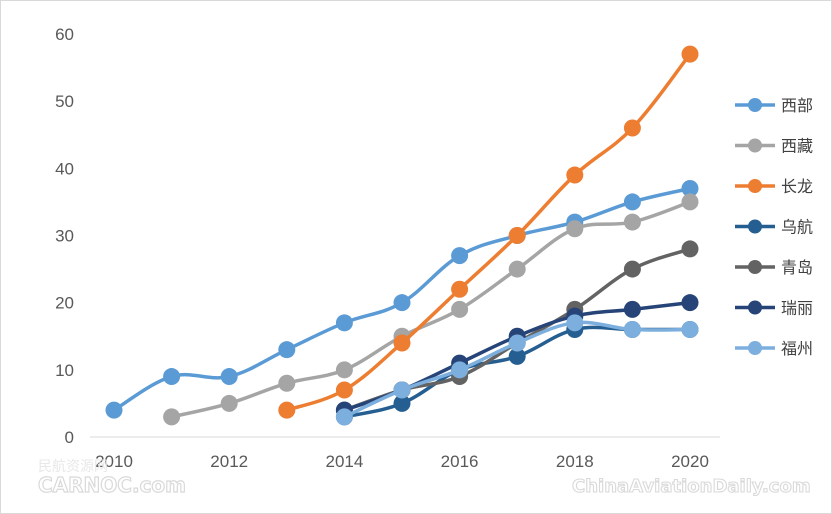 This screenshot has height=514, width=832. I want to click on watermarks: 民航资源网 CARNOC.com ChinaAviationDaily.com, so click(424, 478).